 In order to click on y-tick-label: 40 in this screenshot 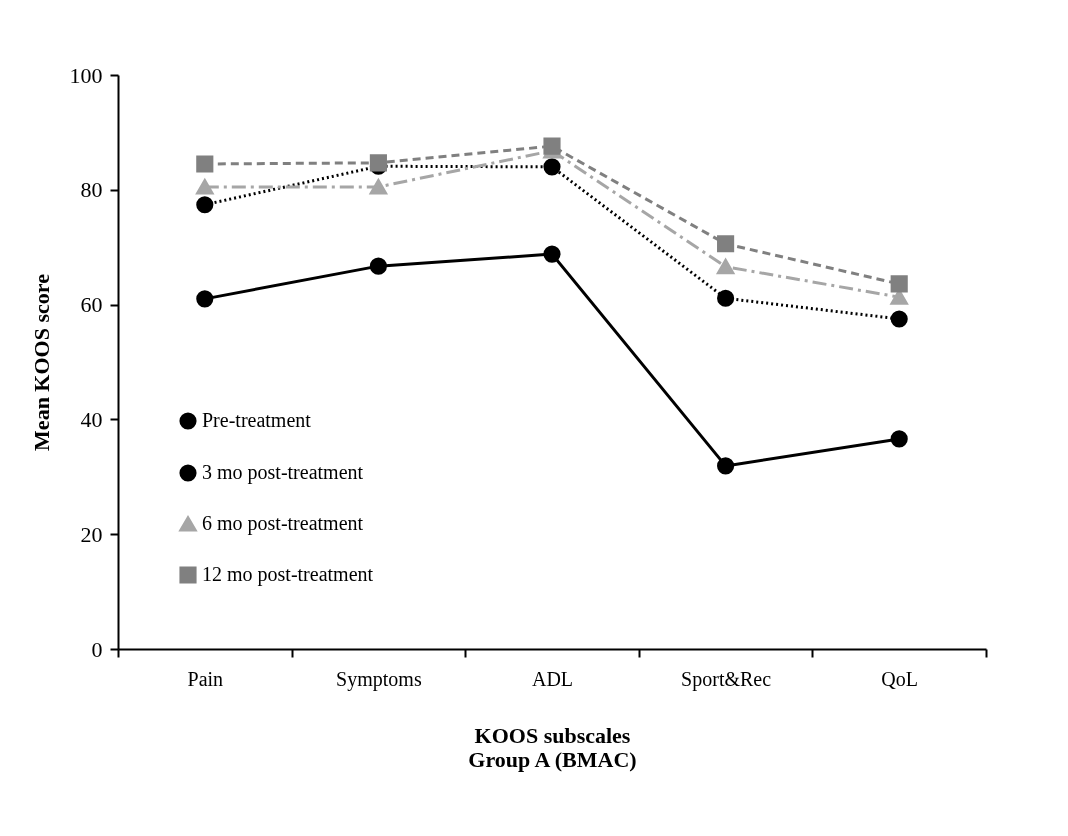, I will do `click(91, 419)`.